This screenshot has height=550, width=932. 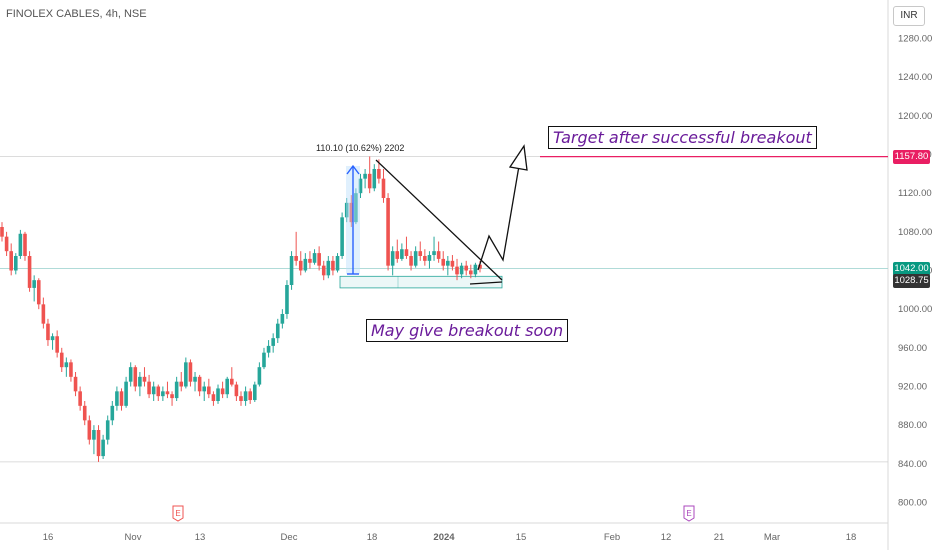 What do you see at coordinates (682, 137) in the screenshot?
I see `target-annotation: Target after successful breakout` at bounding box center [682, 137].